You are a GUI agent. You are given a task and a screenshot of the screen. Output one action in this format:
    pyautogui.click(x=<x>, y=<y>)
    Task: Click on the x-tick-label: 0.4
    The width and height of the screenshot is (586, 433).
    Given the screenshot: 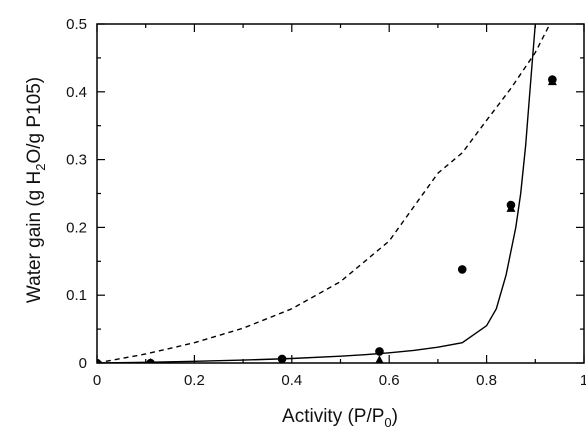 What is the action you would take?
    pyautogui.click(x=291, y=380)
    